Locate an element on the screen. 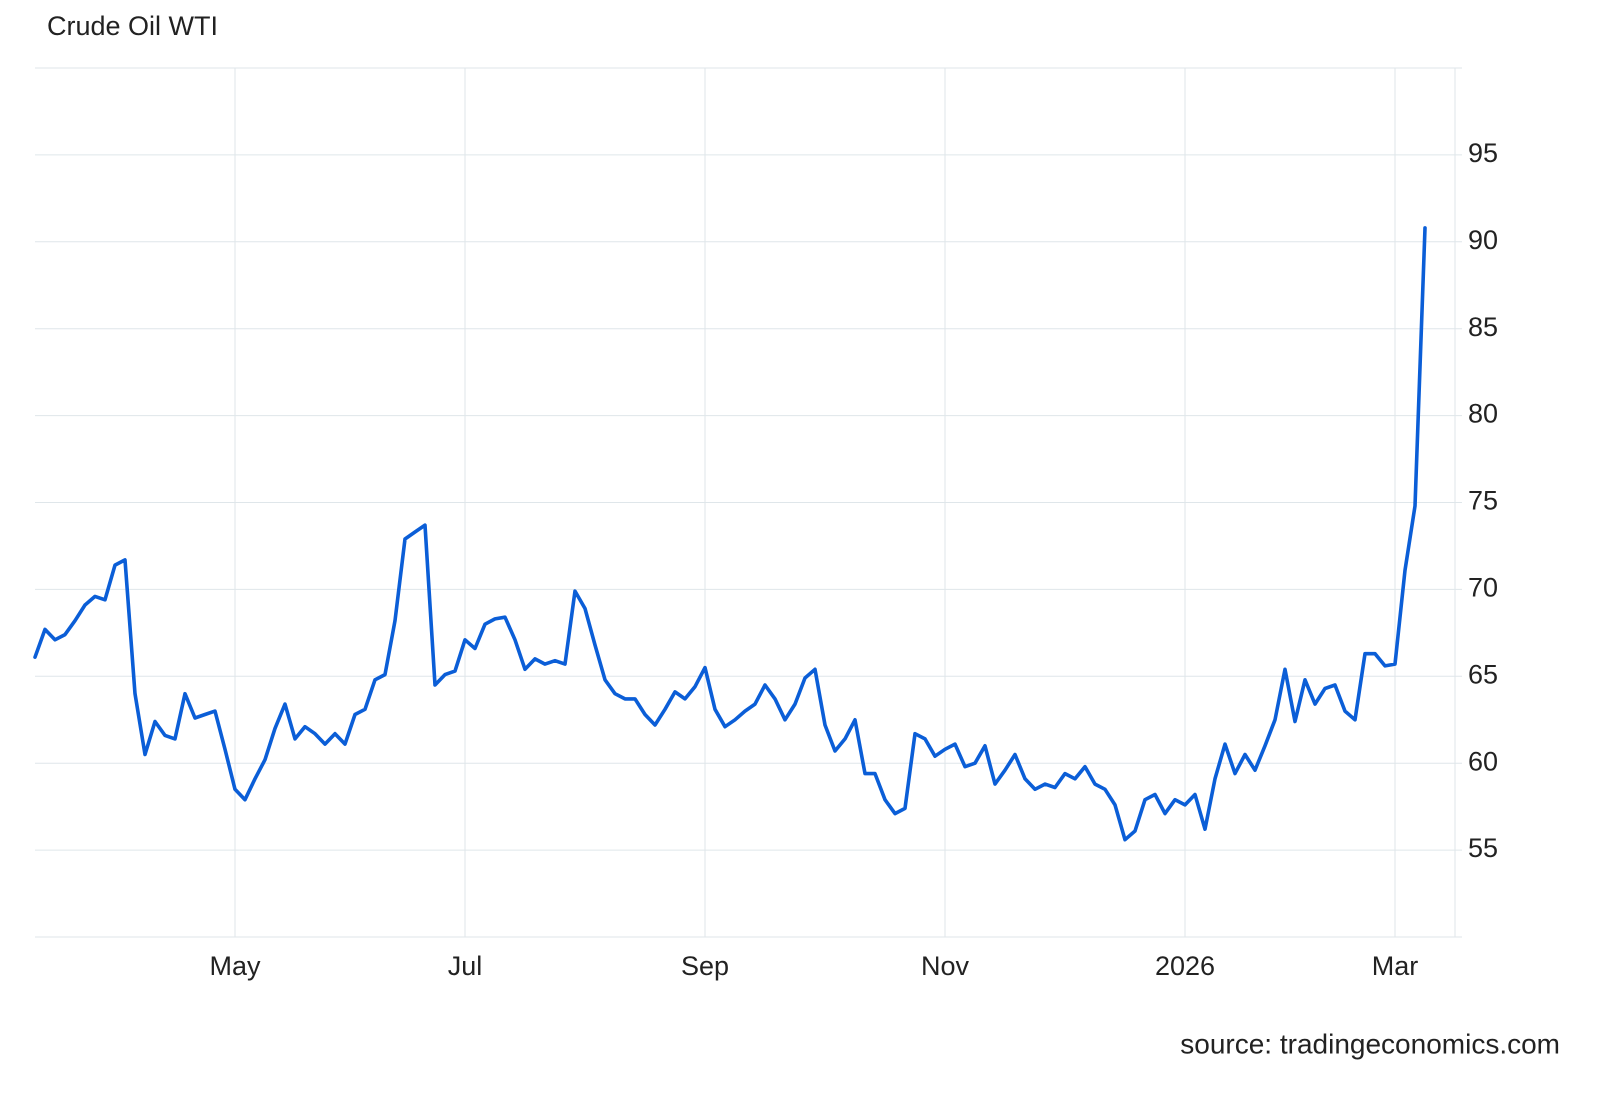 Image resolution: width=1600 pixels, height=1108 pixels. y-tick-label: 60 is located at coordinates (1483, 761).